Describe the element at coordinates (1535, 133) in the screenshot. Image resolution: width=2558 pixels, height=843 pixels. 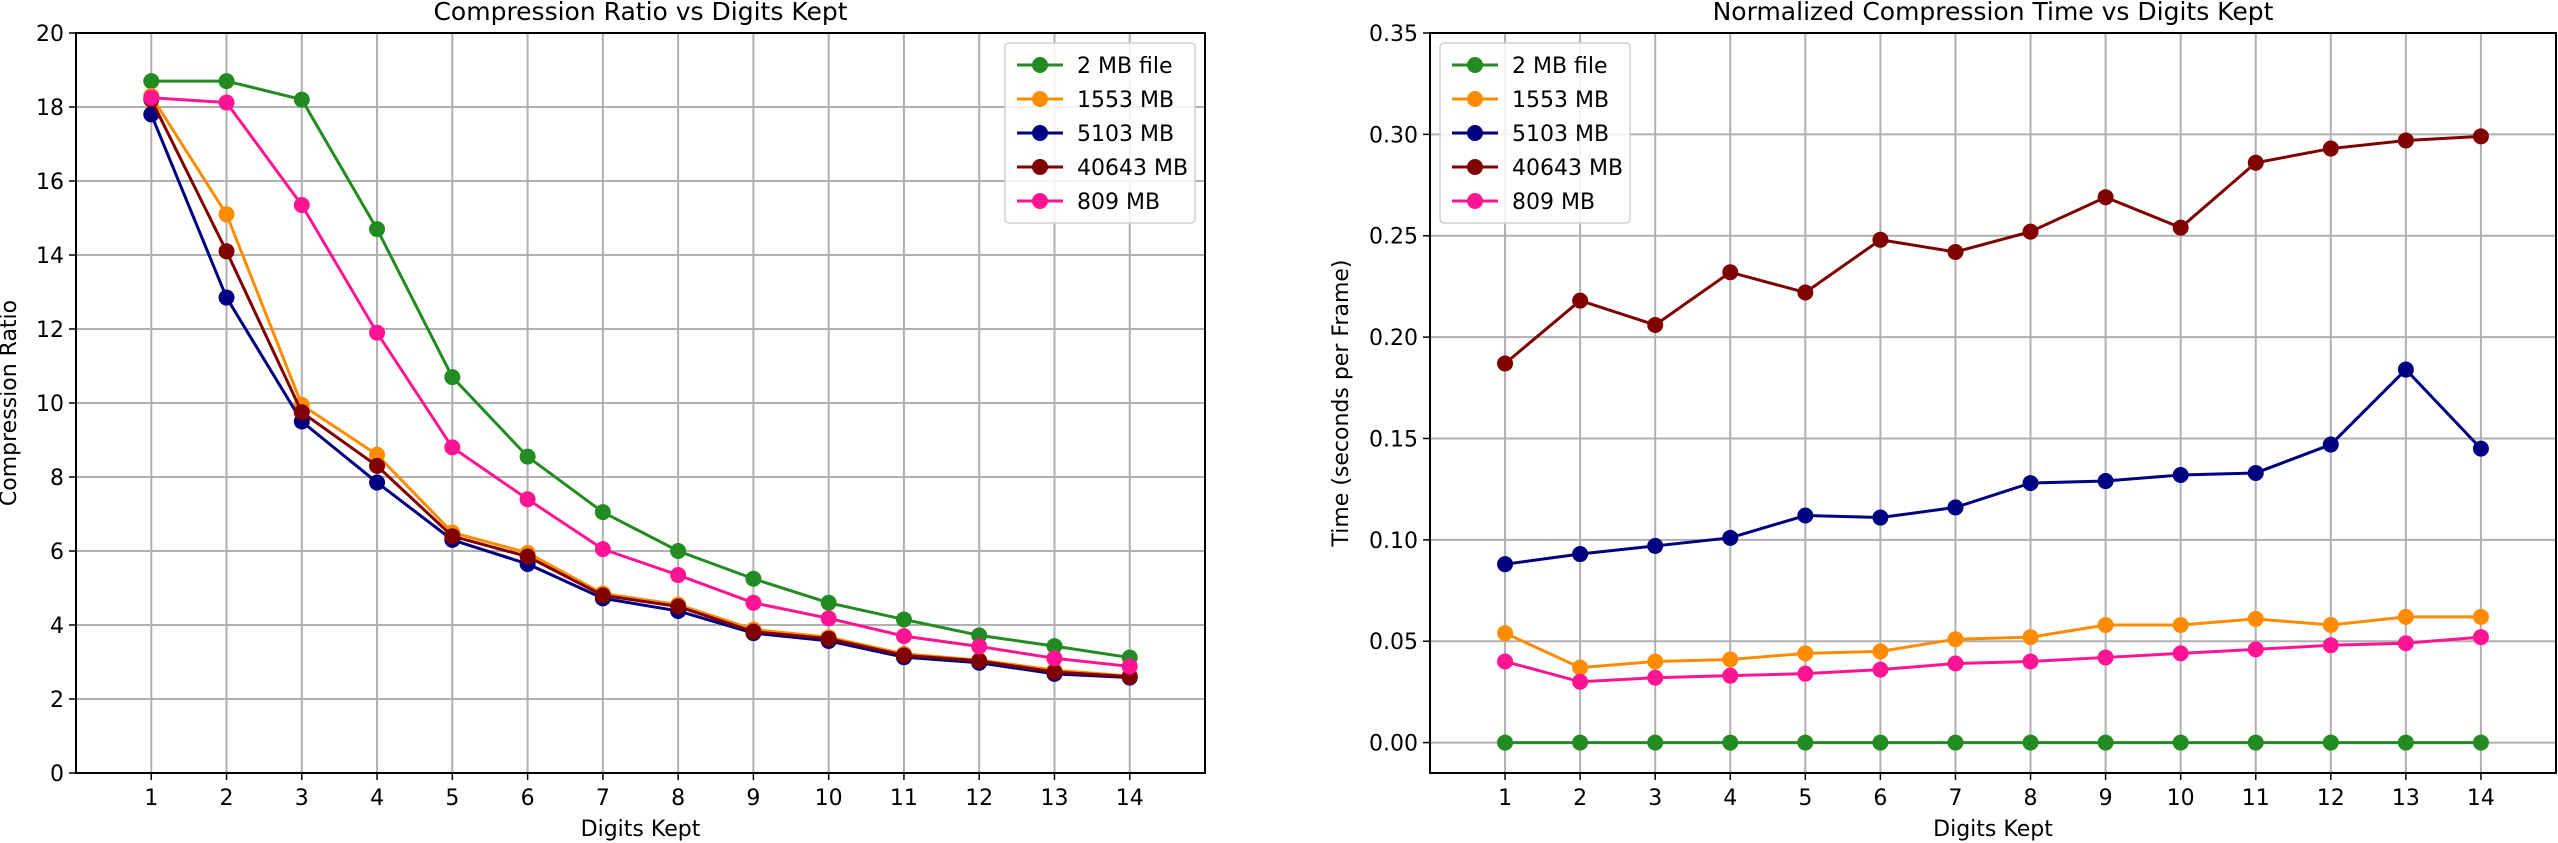
I see `legend-box` at that location.